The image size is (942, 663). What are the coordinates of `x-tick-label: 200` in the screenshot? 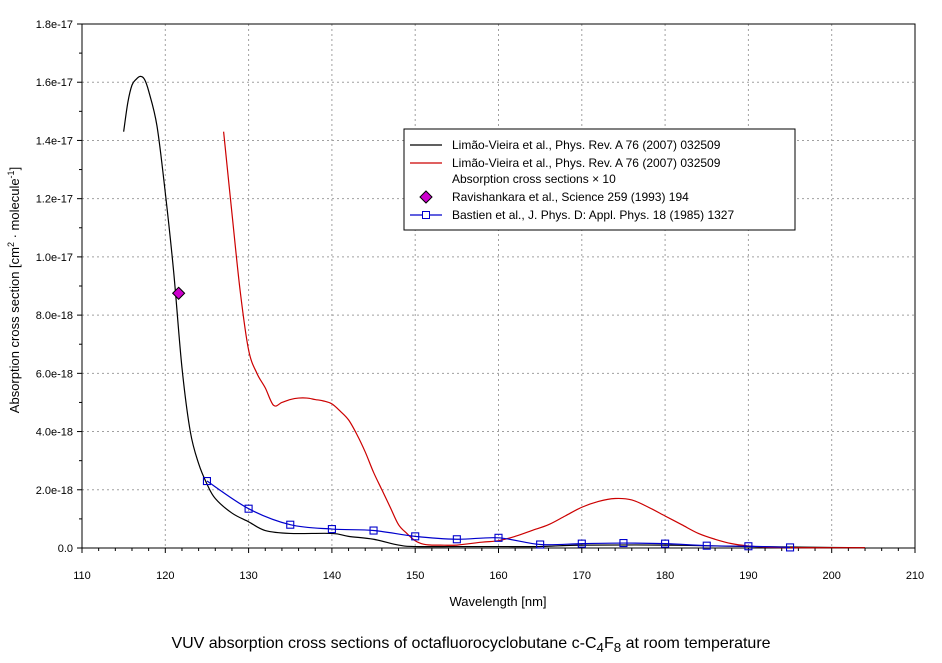 It's located at (832, 576).